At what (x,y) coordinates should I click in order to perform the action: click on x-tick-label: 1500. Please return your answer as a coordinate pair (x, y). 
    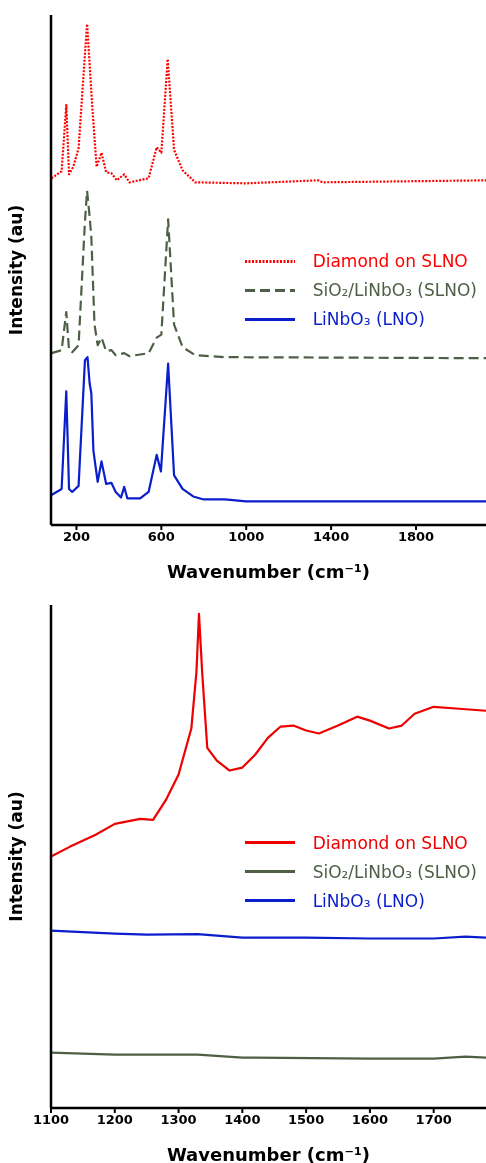
    Looking at the image, I should click on (306, 1120).